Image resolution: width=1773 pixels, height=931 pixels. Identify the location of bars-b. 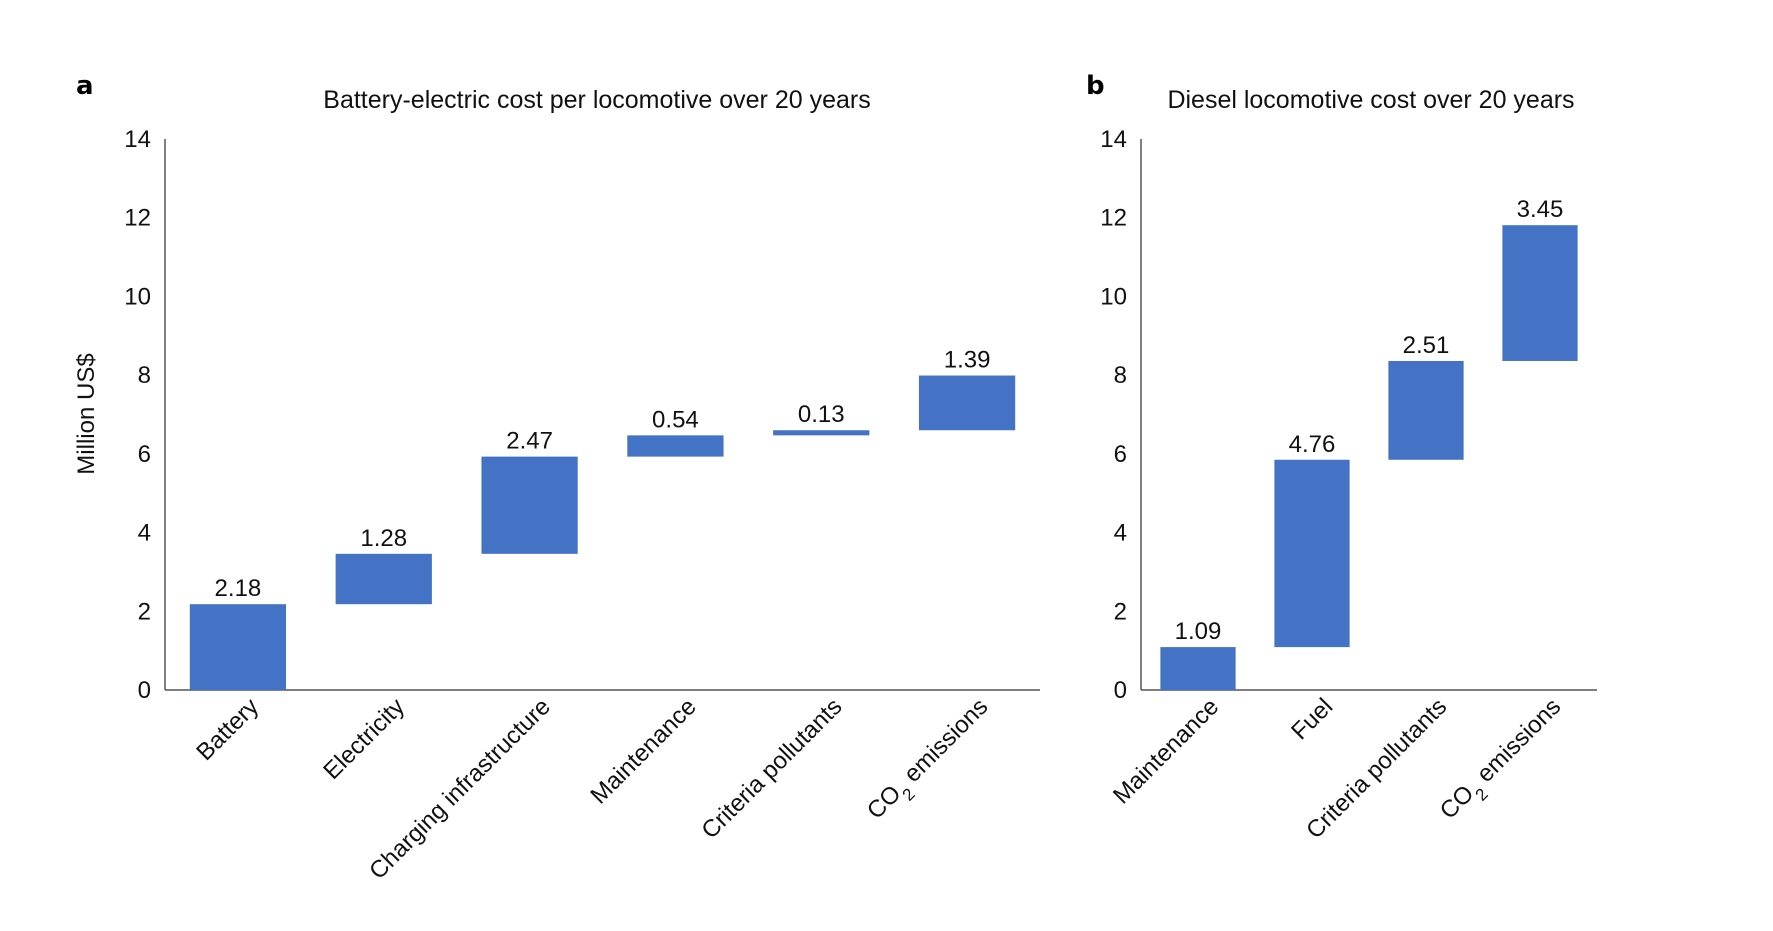
(1369, 457).